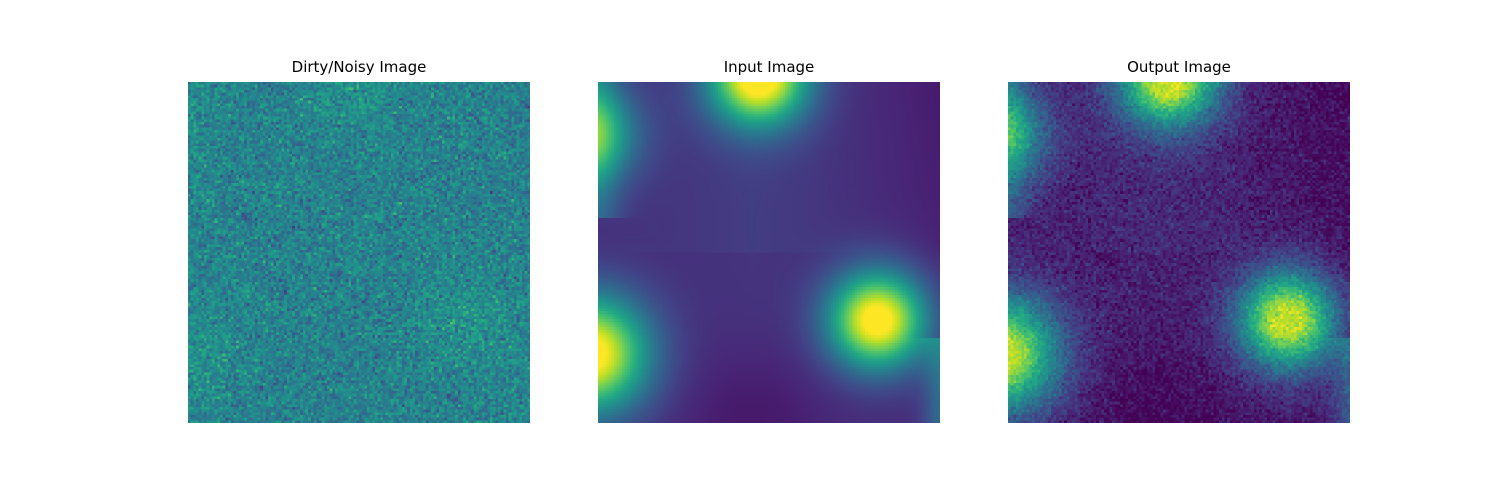  I want to click on output-image-title: Output Image, so click(1179, 67).